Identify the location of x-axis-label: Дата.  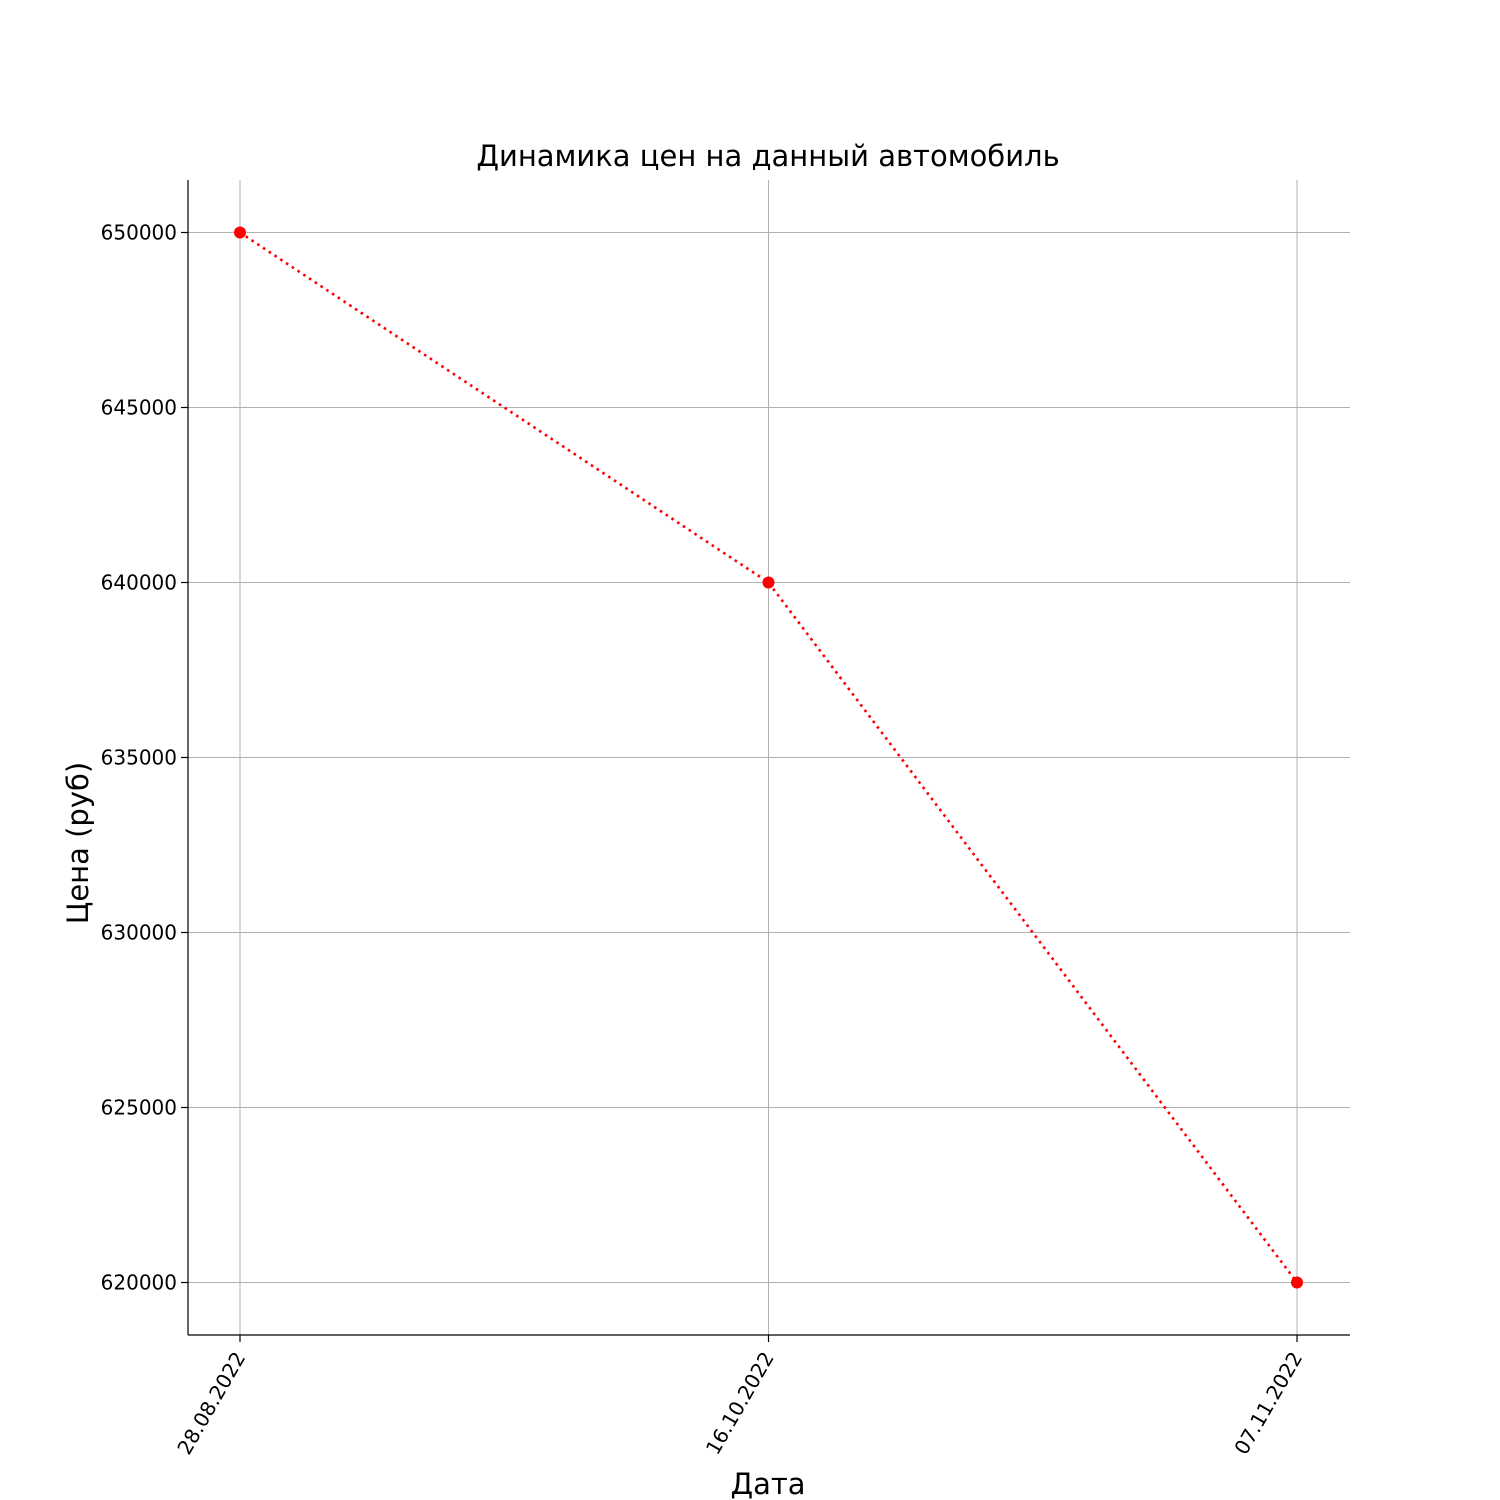
(767, 1483).